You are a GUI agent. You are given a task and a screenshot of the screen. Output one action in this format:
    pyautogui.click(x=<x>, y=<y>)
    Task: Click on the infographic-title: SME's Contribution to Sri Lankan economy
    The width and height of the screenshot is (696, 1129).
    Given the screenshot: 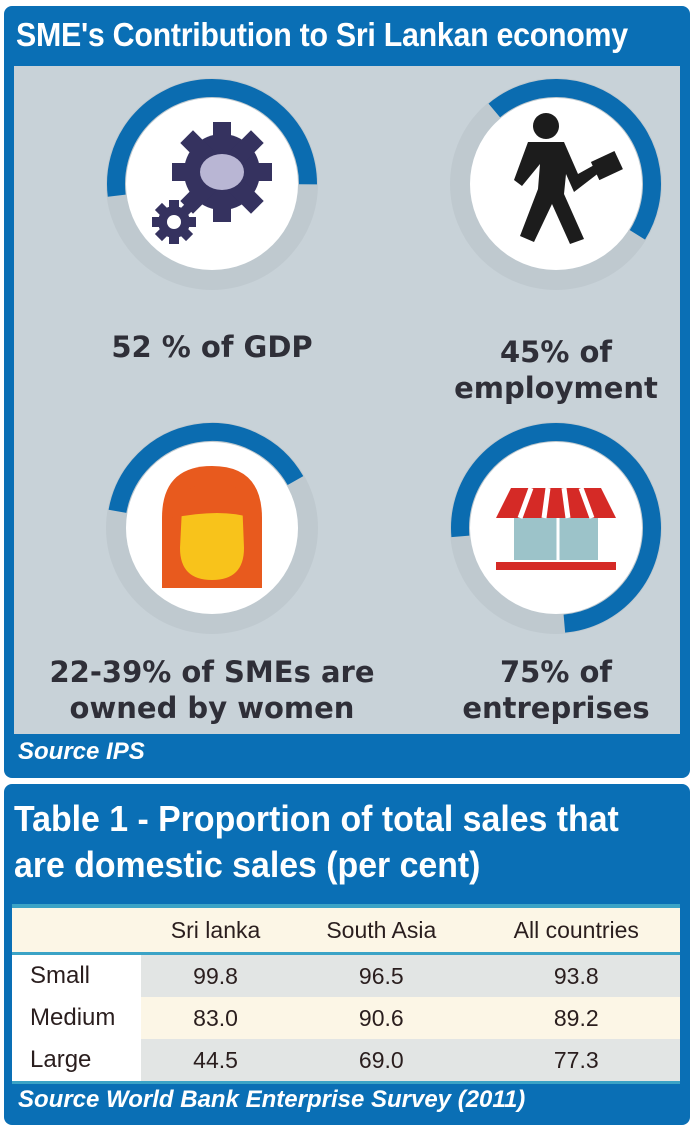 What is the action you would take?
    pyautogui.click(x=322, y=34)
    